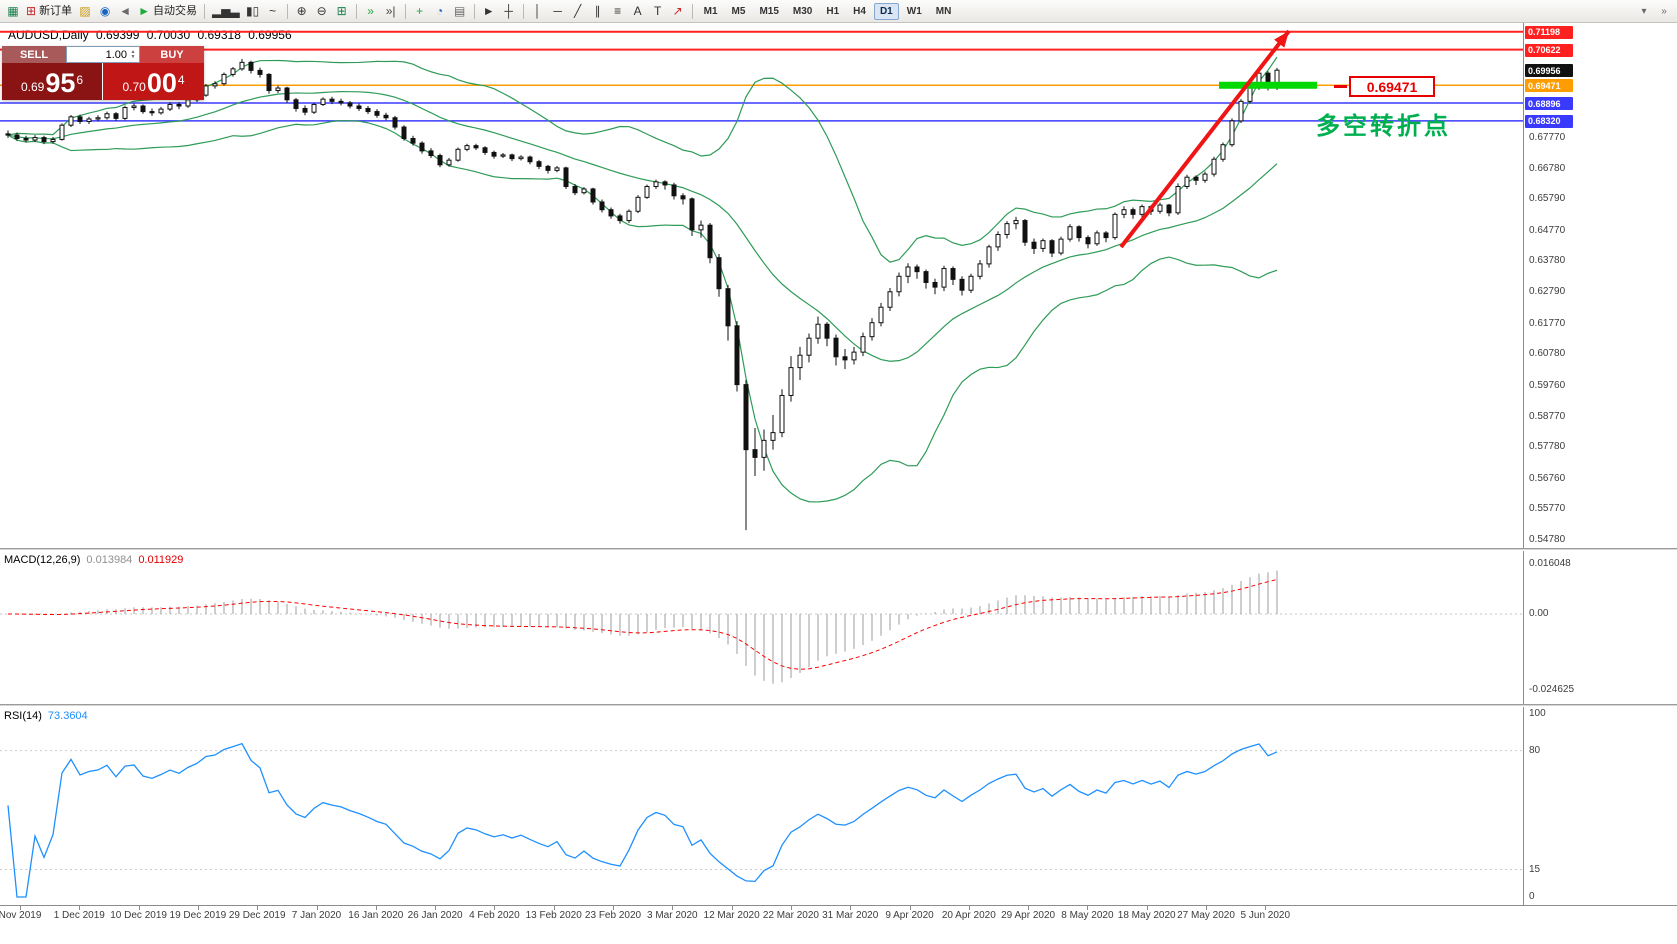 The width and height of the screenshot is (1677, 944). Describe the element at coordinates (34, 54) in the screenshot. I see `sell-tab: SELL` at that location.